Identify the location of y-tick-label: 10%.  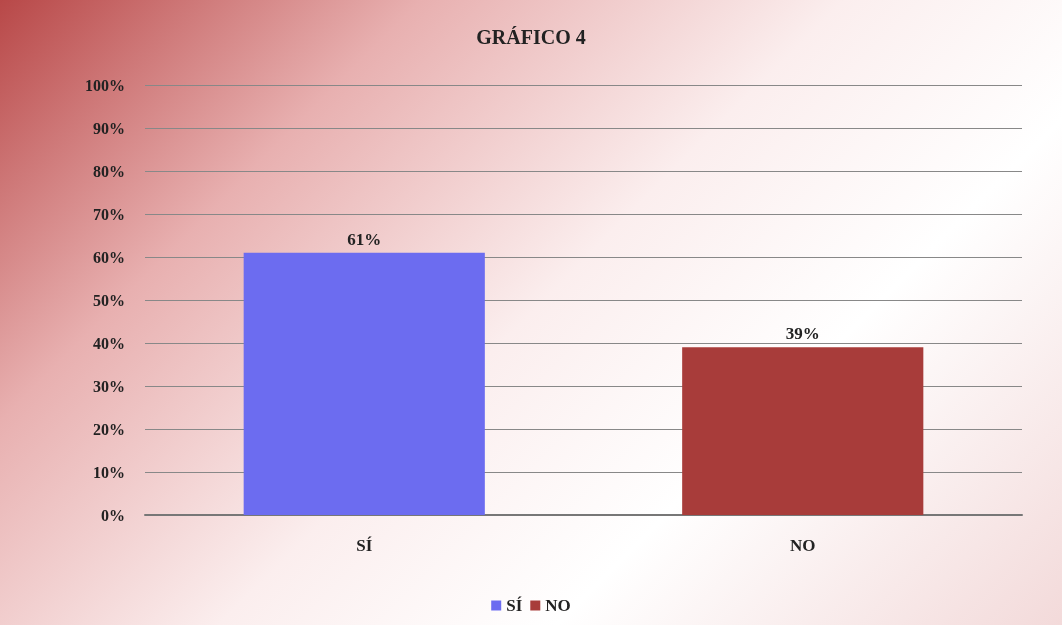
(109, 472).